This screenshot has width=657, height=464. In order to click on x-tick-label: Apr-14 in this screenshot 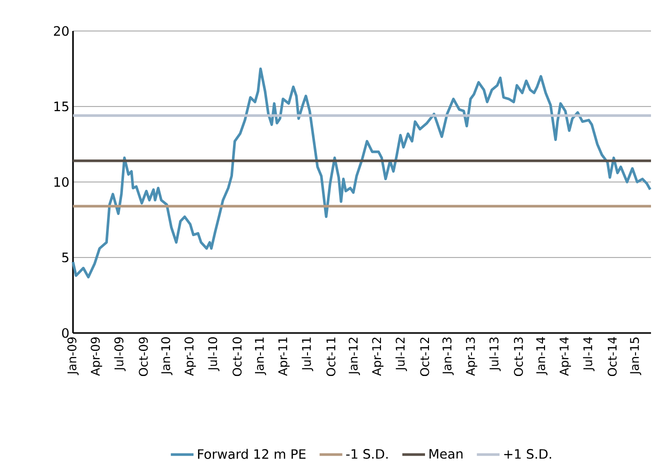, I will do `click(565, 356)`.